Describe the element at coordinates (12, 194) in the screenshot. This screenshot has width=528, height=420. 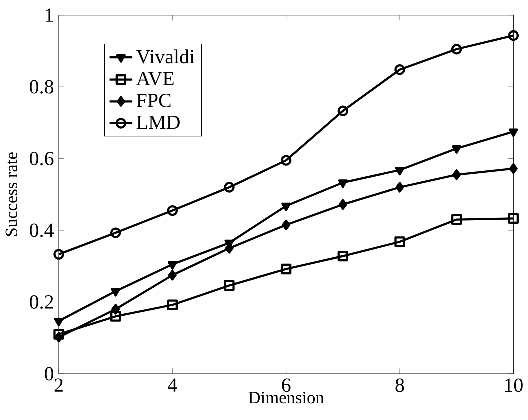
I see `y-axis-title: Success rate` at that location.